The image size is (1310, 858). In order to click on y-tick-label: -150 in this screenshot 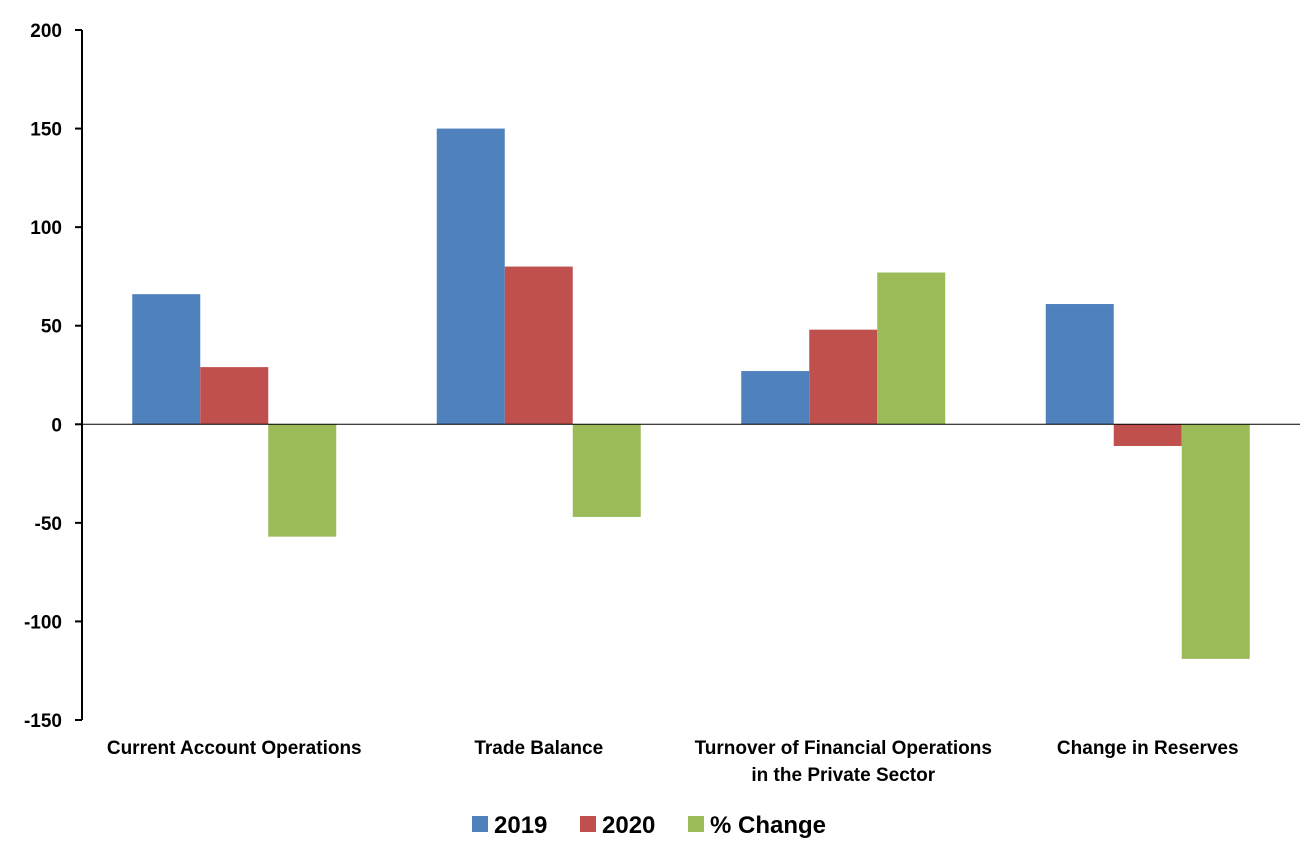, I will do `click(43, 721)`.